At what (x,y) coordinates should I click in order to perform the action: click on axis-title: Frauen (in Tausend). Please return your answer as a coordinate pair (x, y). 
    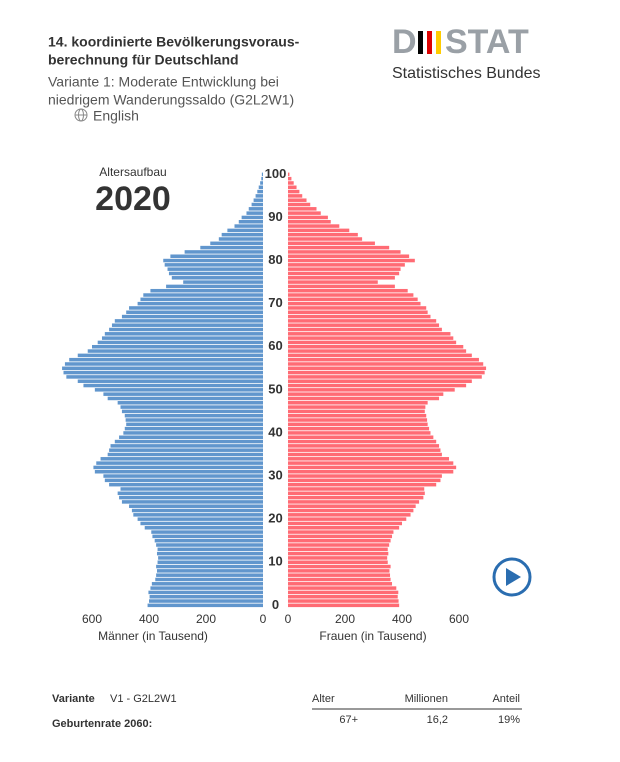
    Looking at the image, I should click on (372, 636).